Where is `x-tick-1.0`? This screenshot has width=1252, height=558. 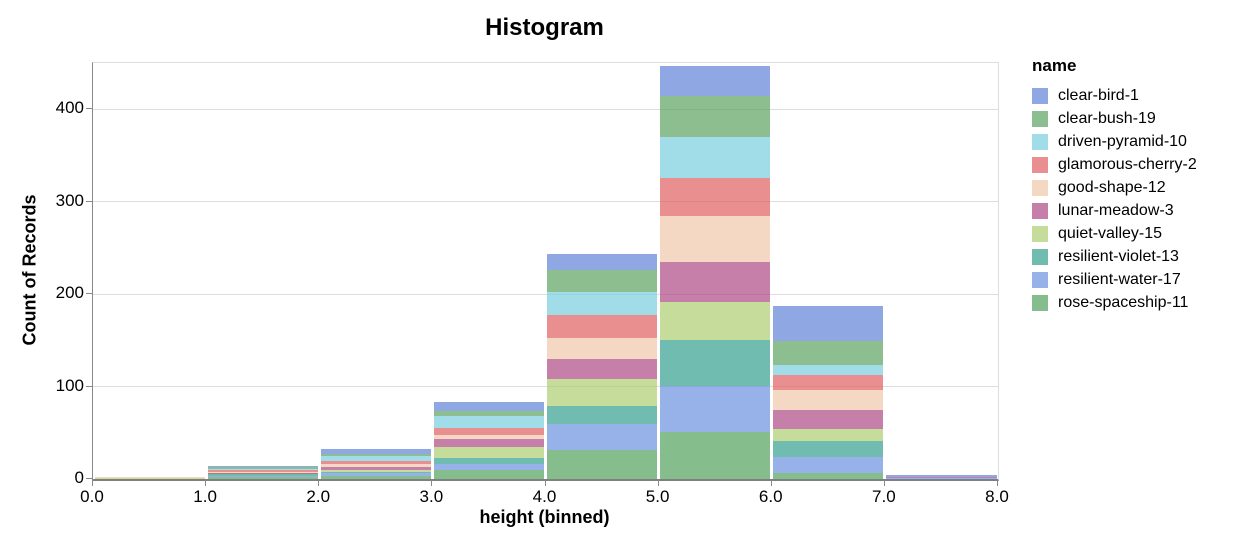 x-tick-1.0 is located at coordinates (206, 483).